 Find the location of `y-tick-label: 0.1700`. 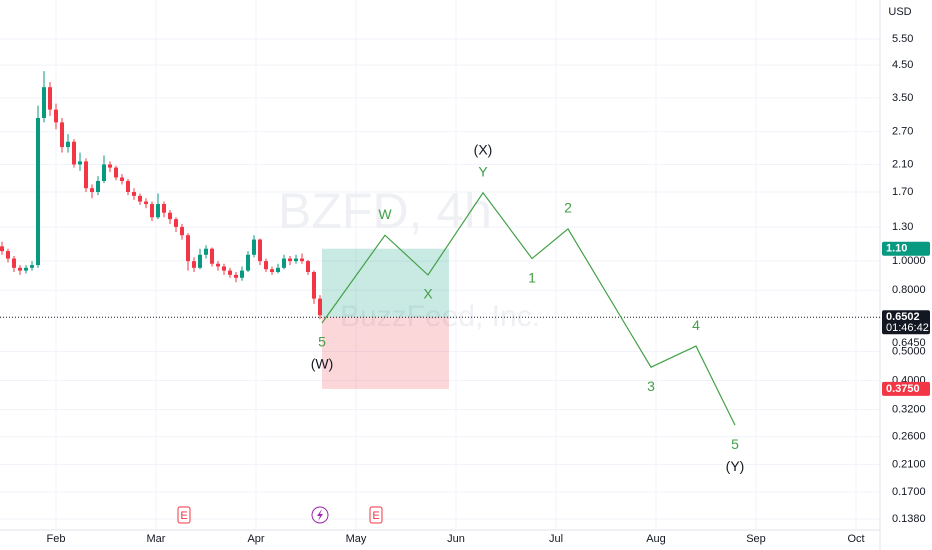

y-tick-label: 0.1700 is located at coordinates (909, 492).